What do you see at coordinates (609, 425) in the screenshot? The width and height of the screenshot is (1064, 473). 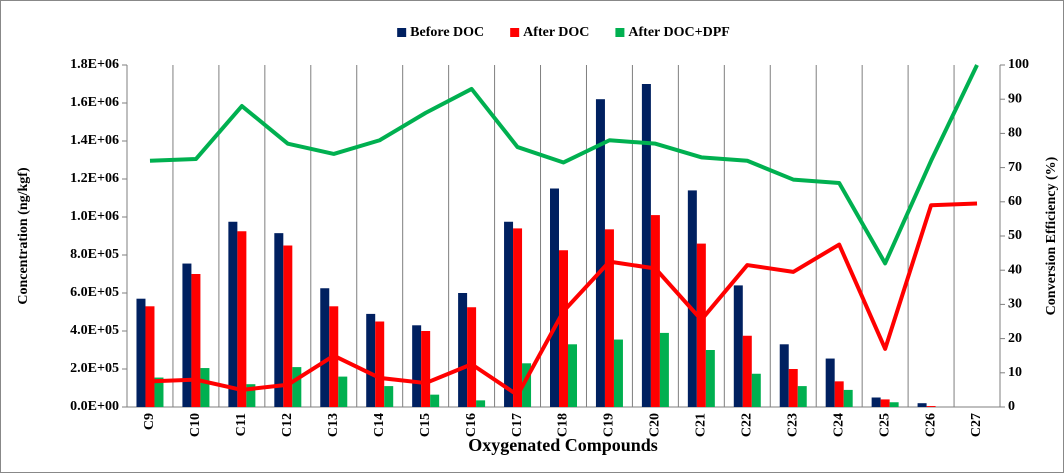 I see `x-tick-label: C19` at bounding box center [609, 425].